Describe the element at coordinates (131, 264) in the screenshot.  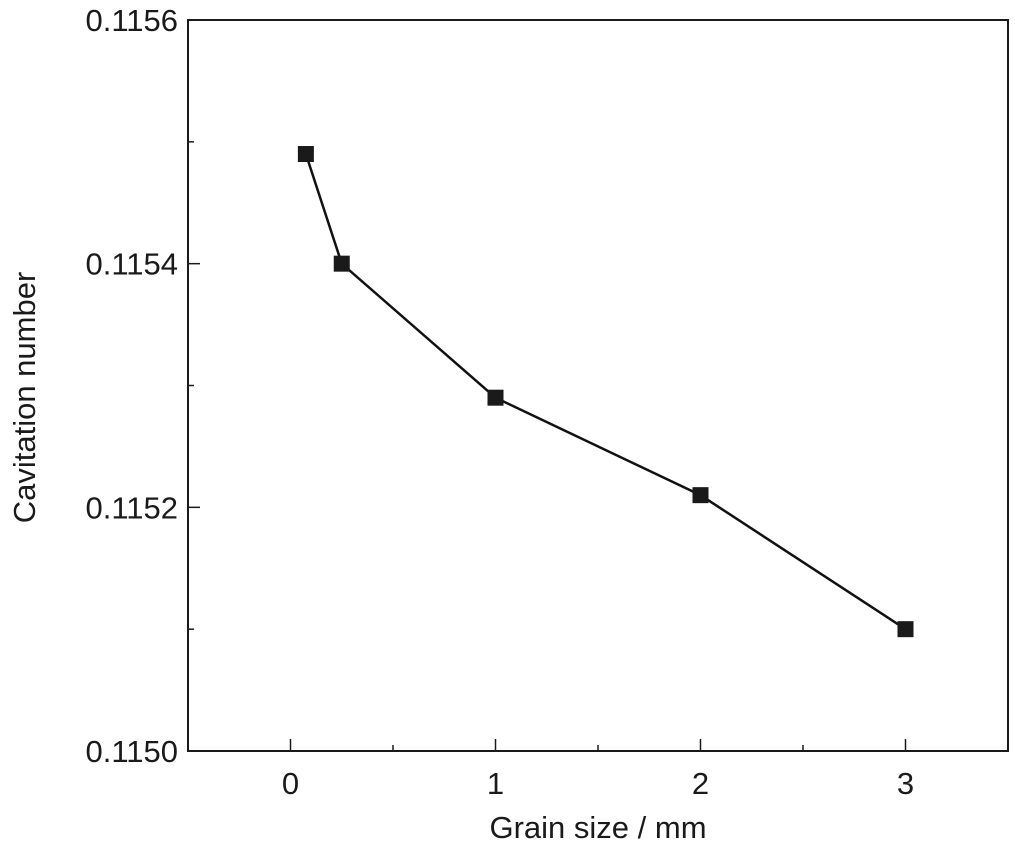
I see `y-tick-label-2: 0.1154` at that location.